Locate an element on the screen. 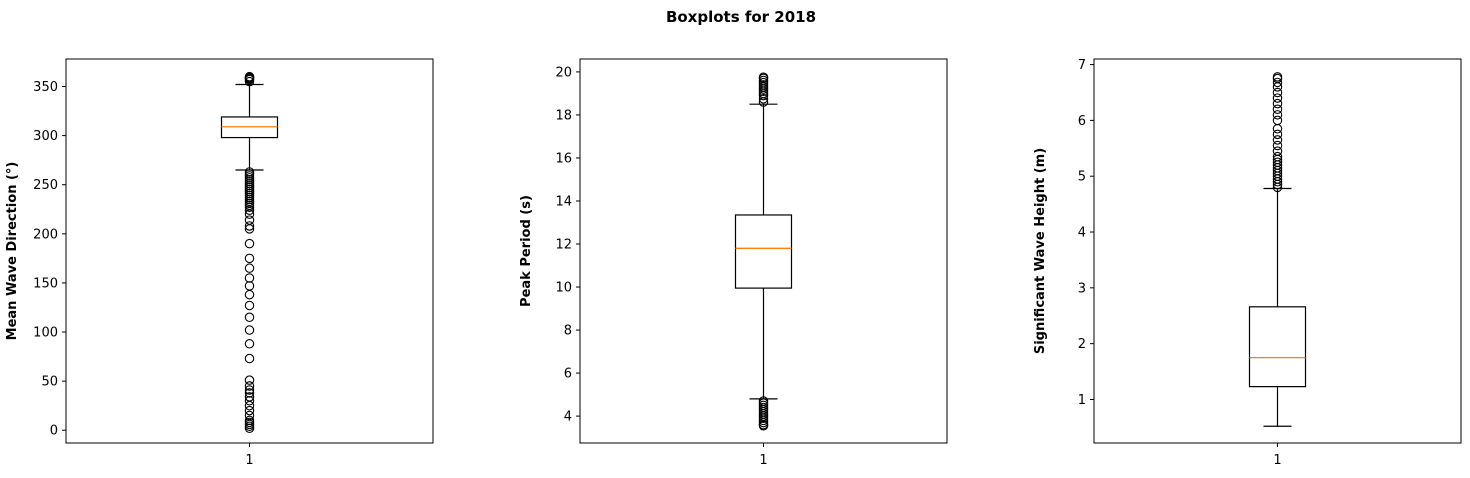  y-tick-label: 250 is located at coordinates (45, 185).